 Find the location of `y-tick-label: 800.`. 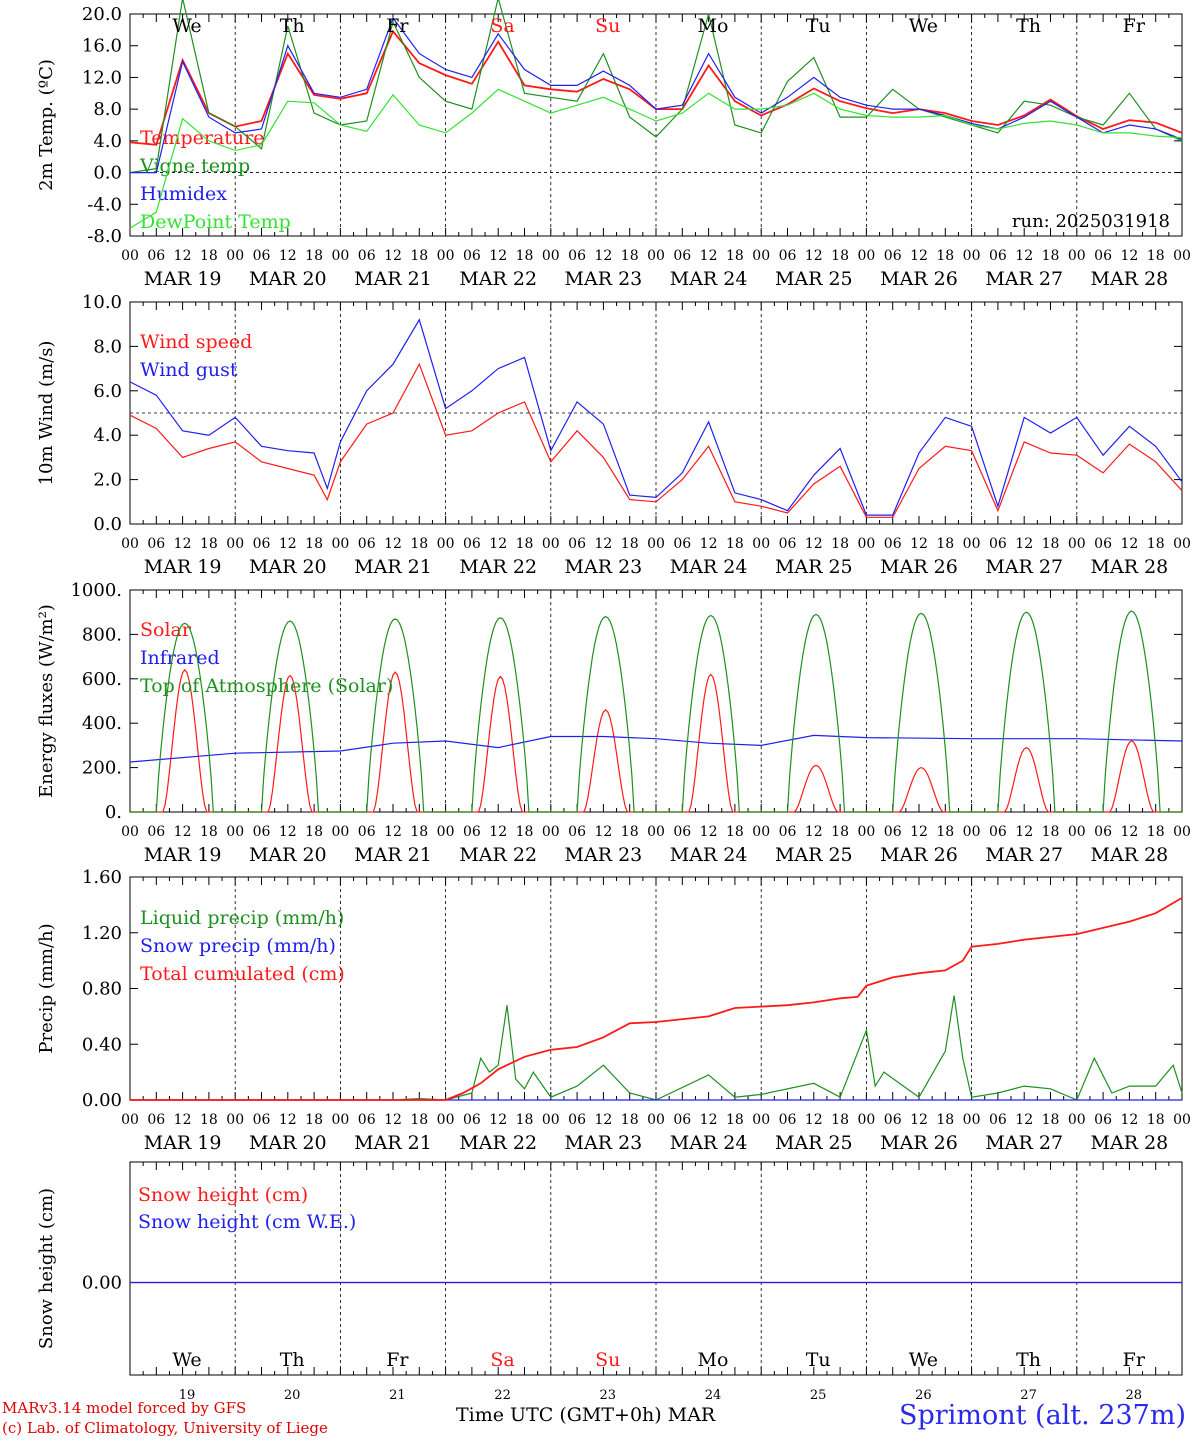

y-tick-label: 800. is located at coordinates (102, 634).